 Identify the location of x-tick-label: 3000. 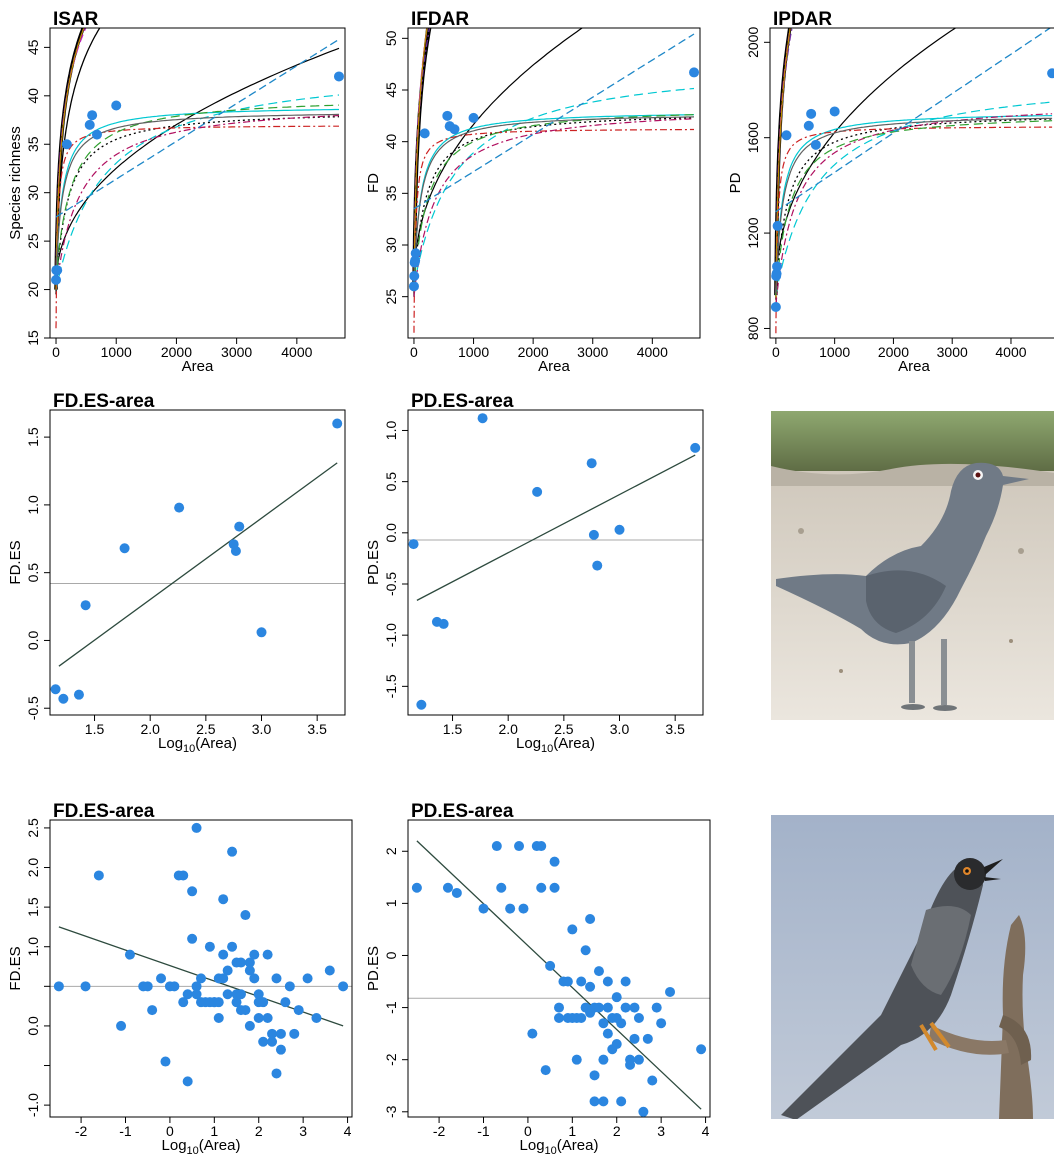
(952, 352).